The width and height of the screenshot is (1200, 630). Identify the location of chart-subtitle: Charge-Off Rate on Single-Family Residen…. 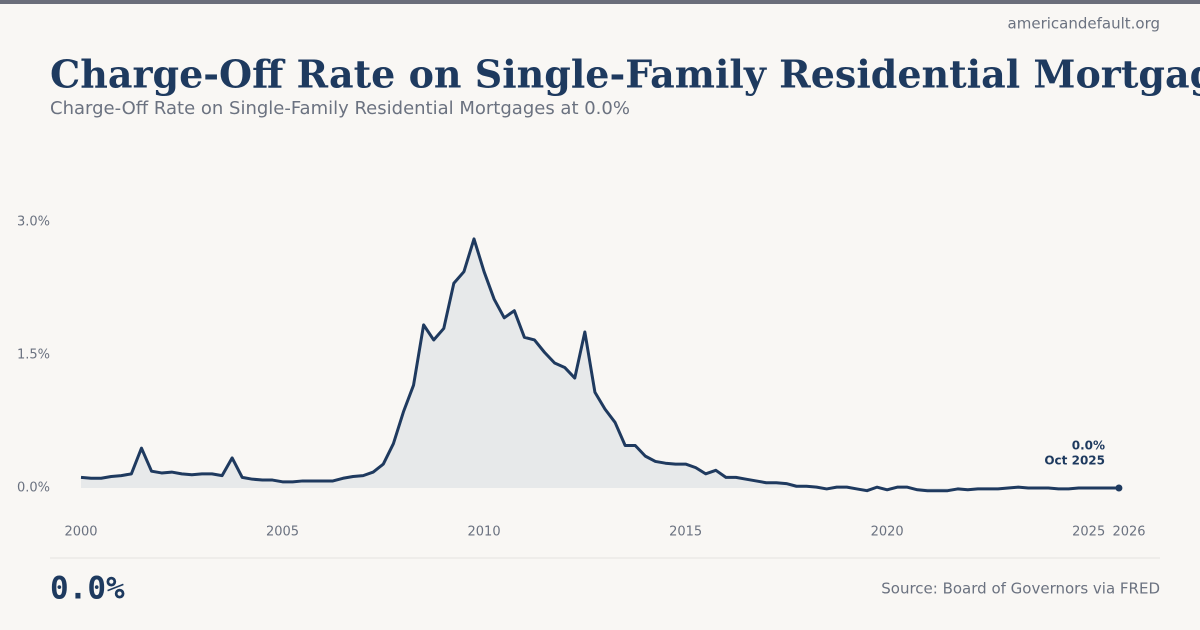
(340, 108).